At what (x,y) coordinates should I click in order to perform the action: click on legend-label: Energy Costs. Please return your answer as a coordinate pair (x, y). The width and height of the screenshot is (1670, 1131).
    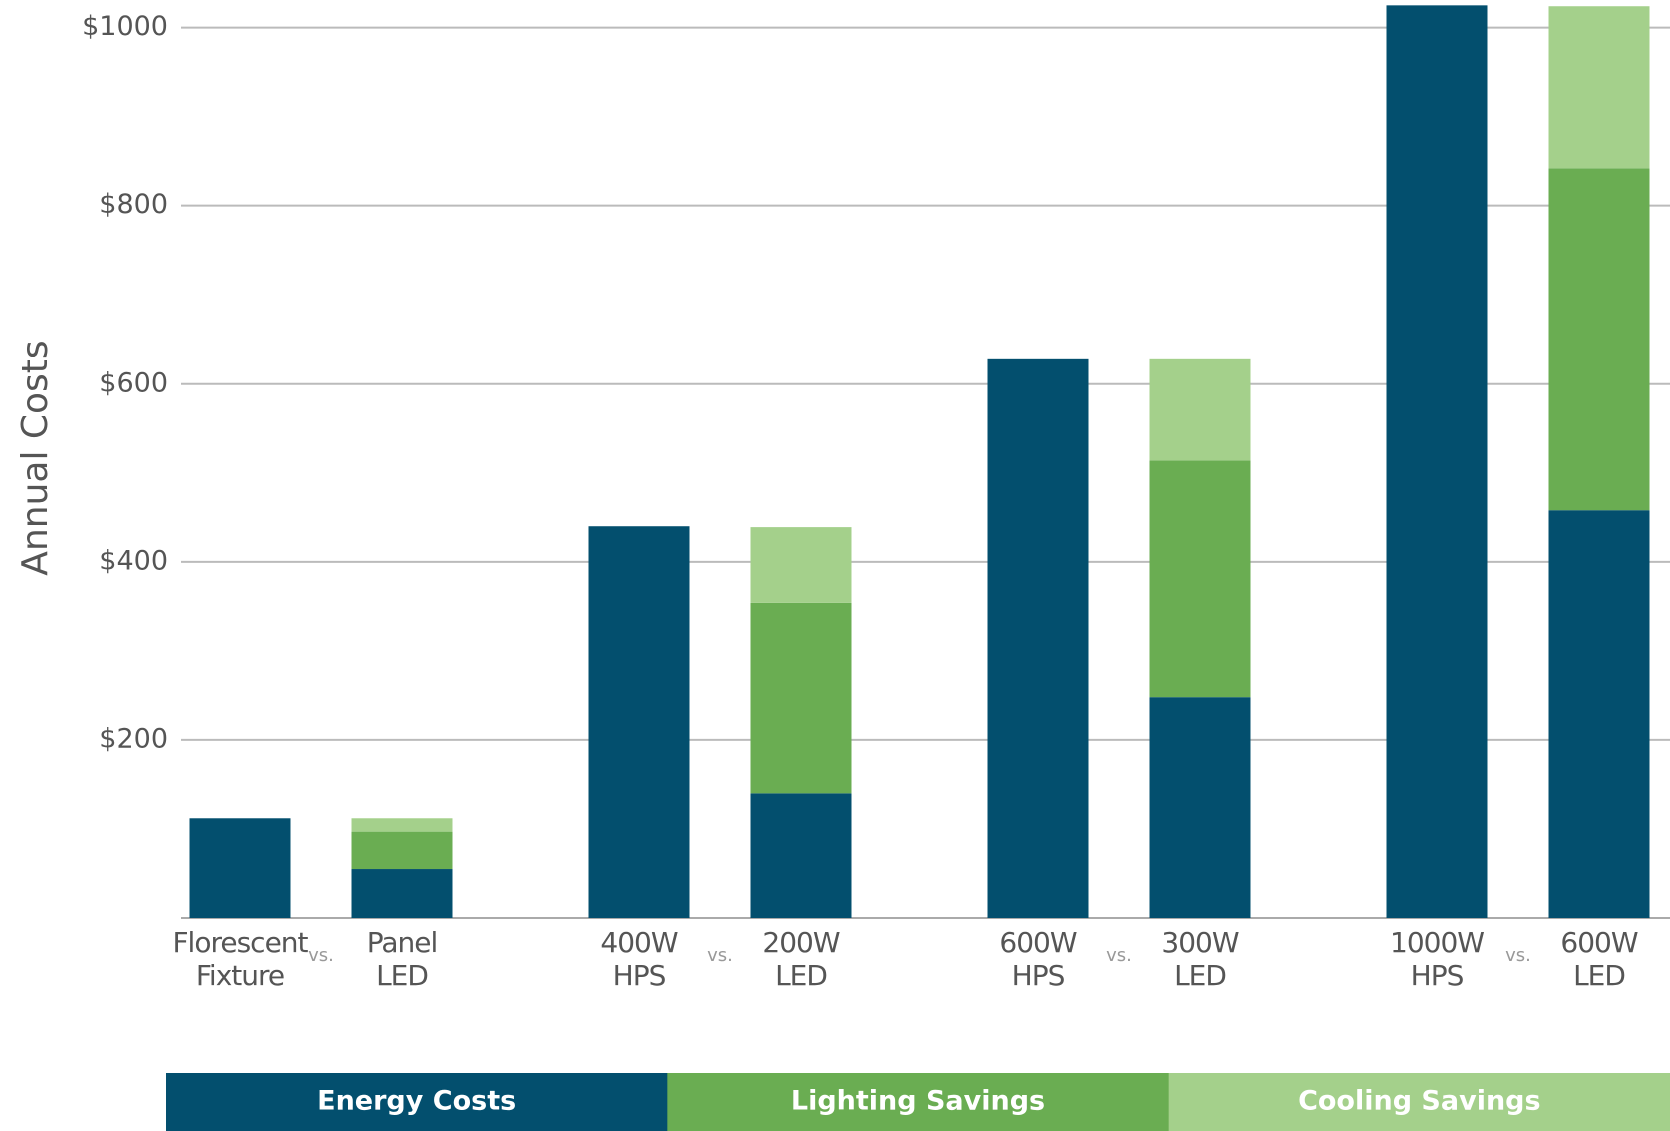
    Looking at the image, I should click on (416, 1101).